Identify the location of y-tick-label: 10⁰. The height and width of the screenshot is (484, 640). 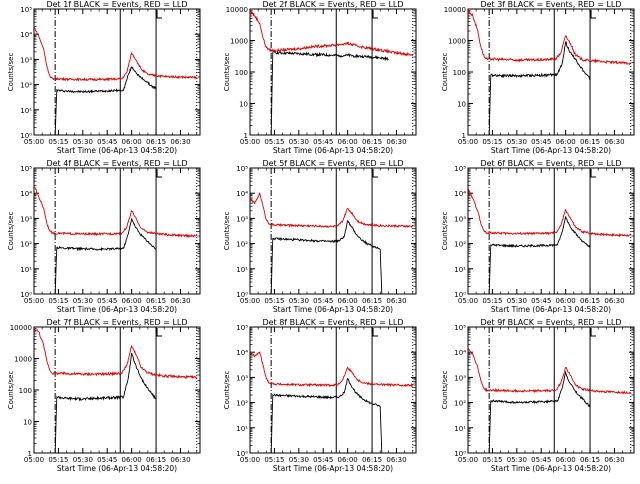
(242, 295).